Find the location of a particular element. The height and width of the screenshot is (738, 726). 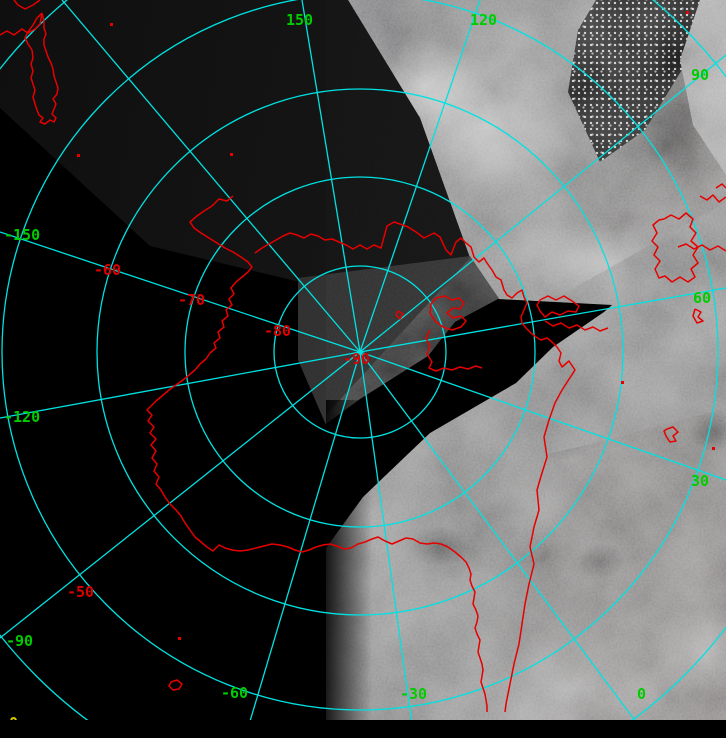

longitude-label: 90 is located at coordinates (700, 75).